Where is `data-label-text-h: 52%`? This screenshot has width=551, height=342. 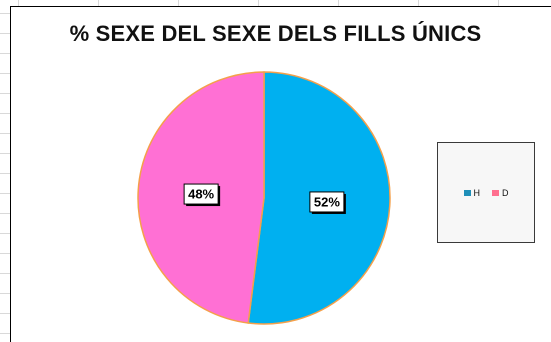 data-label-text-h: 52% is located at coordinates (327, 201).